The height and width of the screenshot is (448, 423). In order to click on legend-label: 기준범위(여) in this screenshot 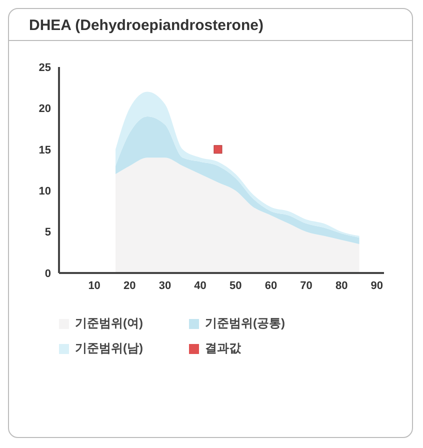, I will do `click(109, 323)`.